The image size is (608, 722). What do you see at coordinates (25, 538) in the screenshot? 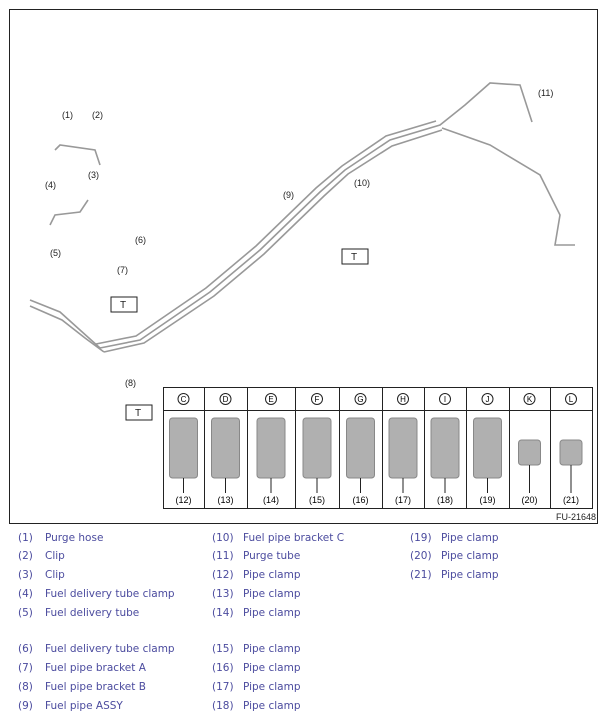
I see `legend-number: (1)` at bounding box center [25, 538].